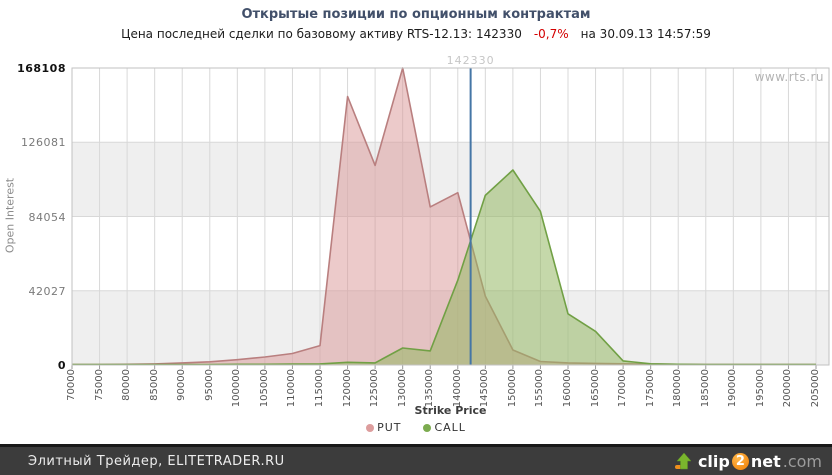 The width and height of the screenshot is (832, 475). I want to click on x-axis-tick-label: 85000, so click(154, 385).